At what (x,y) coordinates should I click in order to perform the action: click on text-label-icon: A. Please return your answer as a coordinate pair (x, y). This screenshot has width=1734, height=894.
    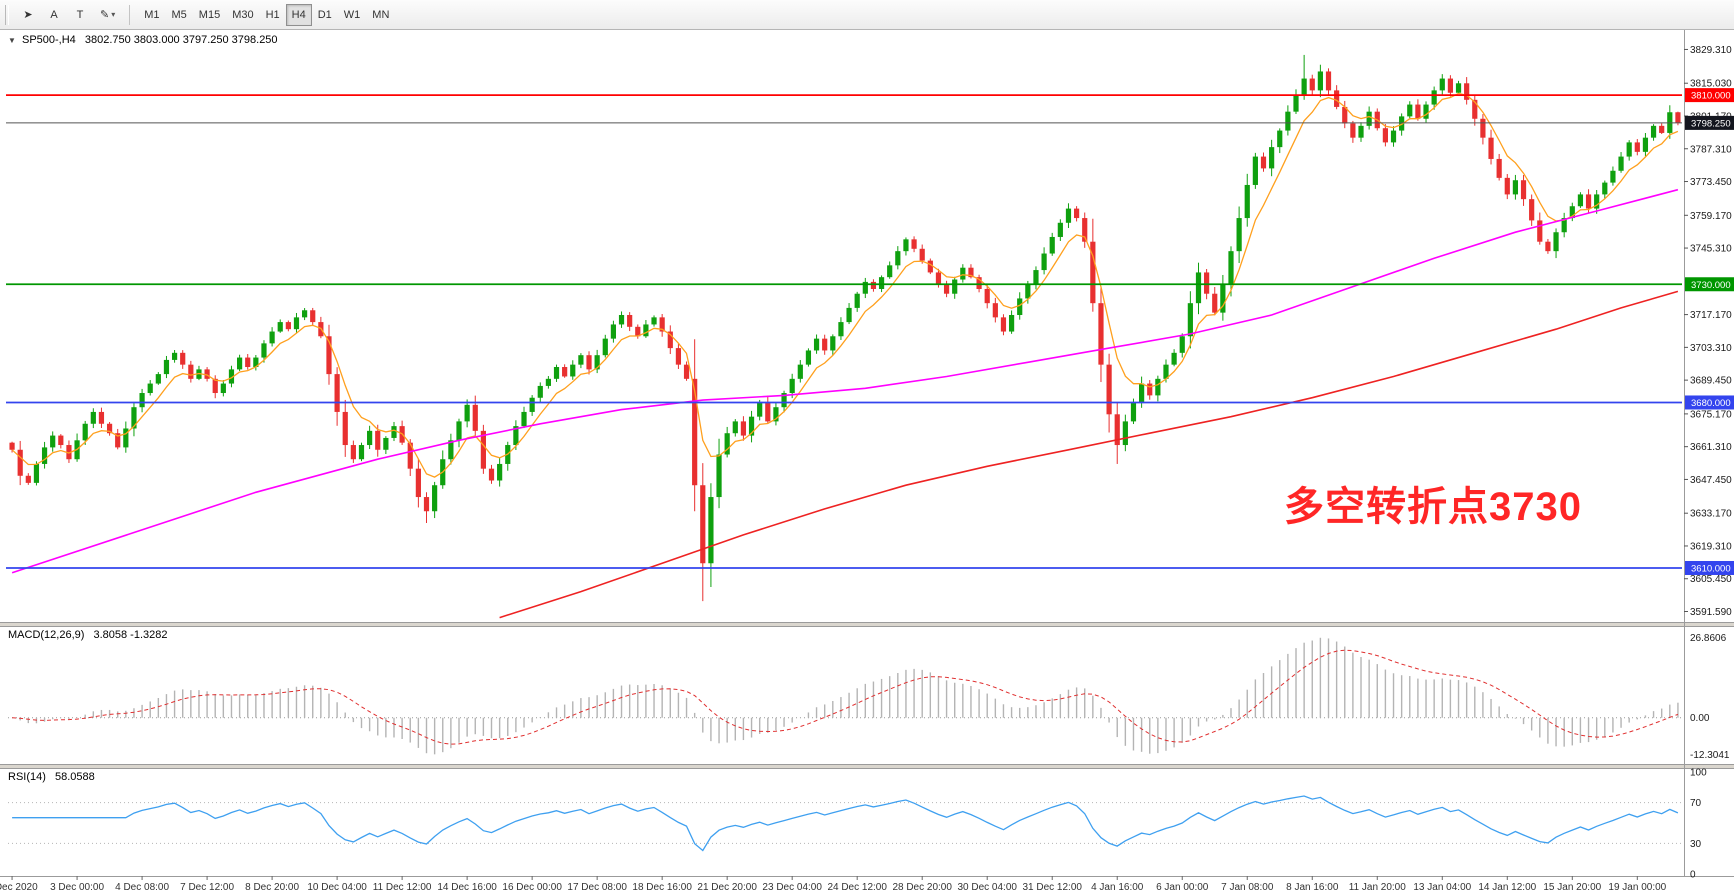
    Looking at the image, I should click on (54, 14).